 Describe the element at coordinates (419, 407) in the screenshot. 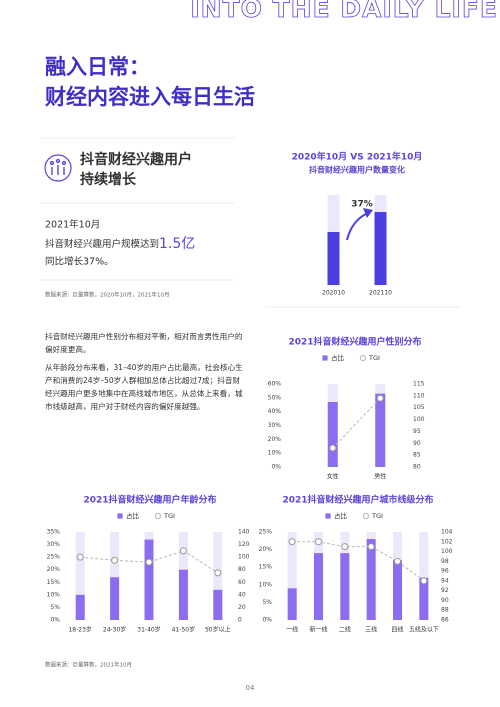

I see `y-tick-label: 105` at that location.